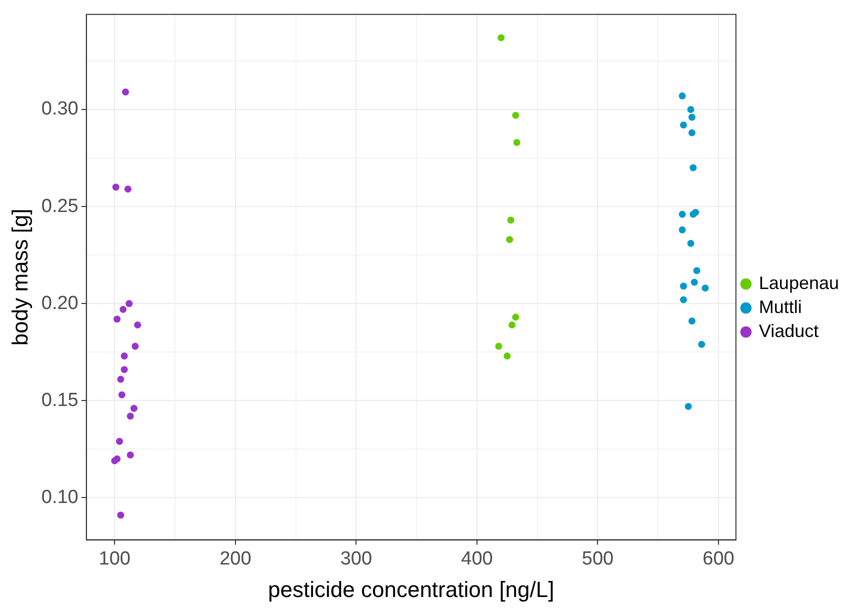 This screenshot has height=608, width=853. Describe the element at coordinates (59, 497) in the screenshot. I see `y-tick-label: 0.10` at that location.